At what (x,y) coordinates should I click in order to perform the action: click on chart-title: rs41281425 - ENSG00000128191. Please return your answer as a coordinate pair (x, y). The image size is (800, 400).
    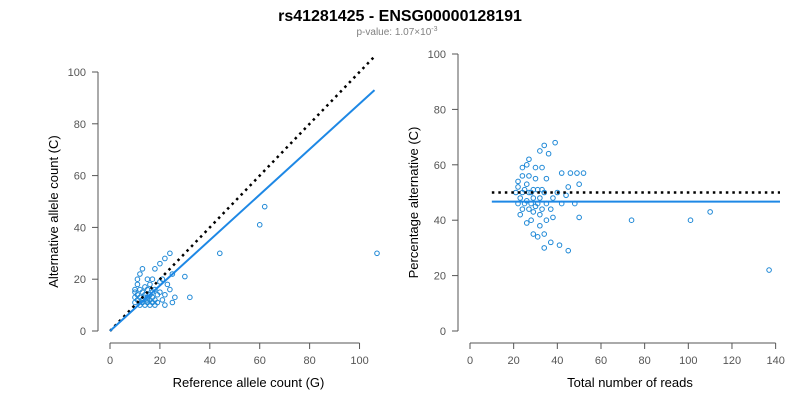
    Looking at the image, I should click on (400, 16).